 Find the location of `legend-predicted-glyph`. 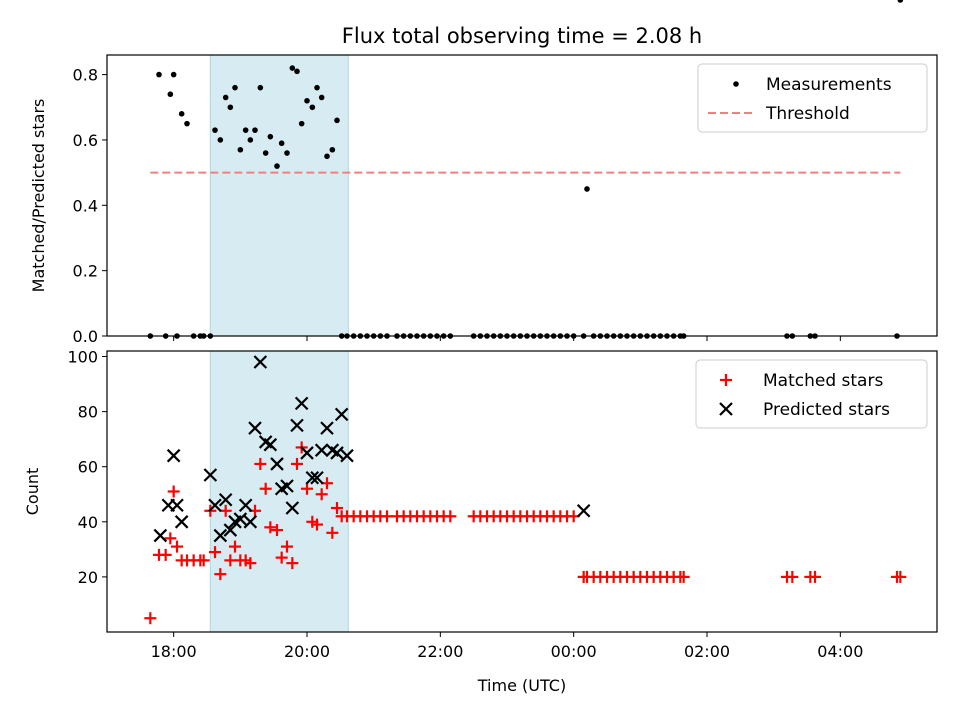

legend-predicted-glyph is located at coordinates (726, 409).